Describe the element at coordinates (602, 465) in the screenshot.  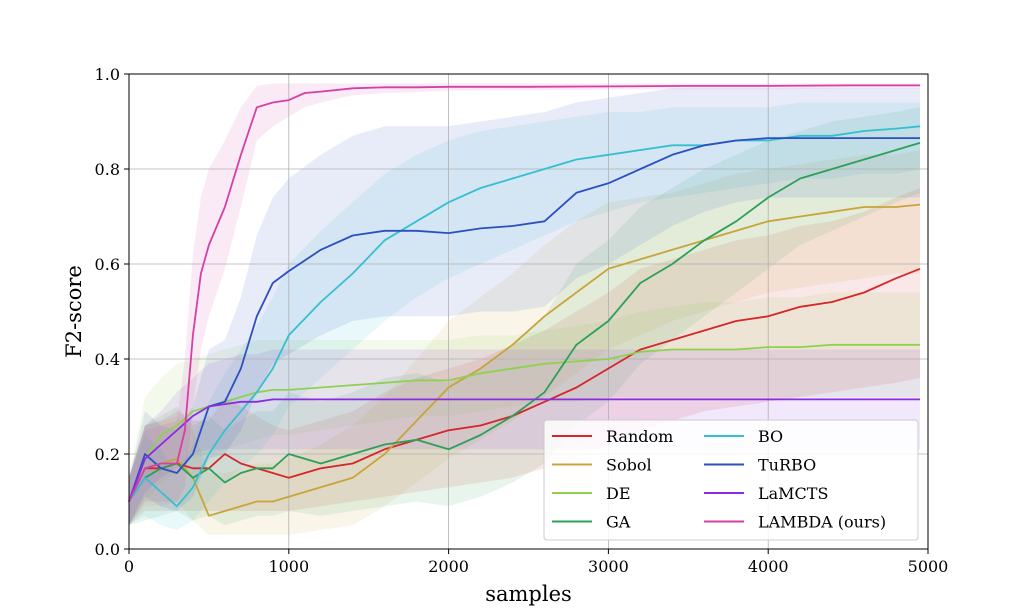
I see `legend-item-sobol: Sobol` at that location.